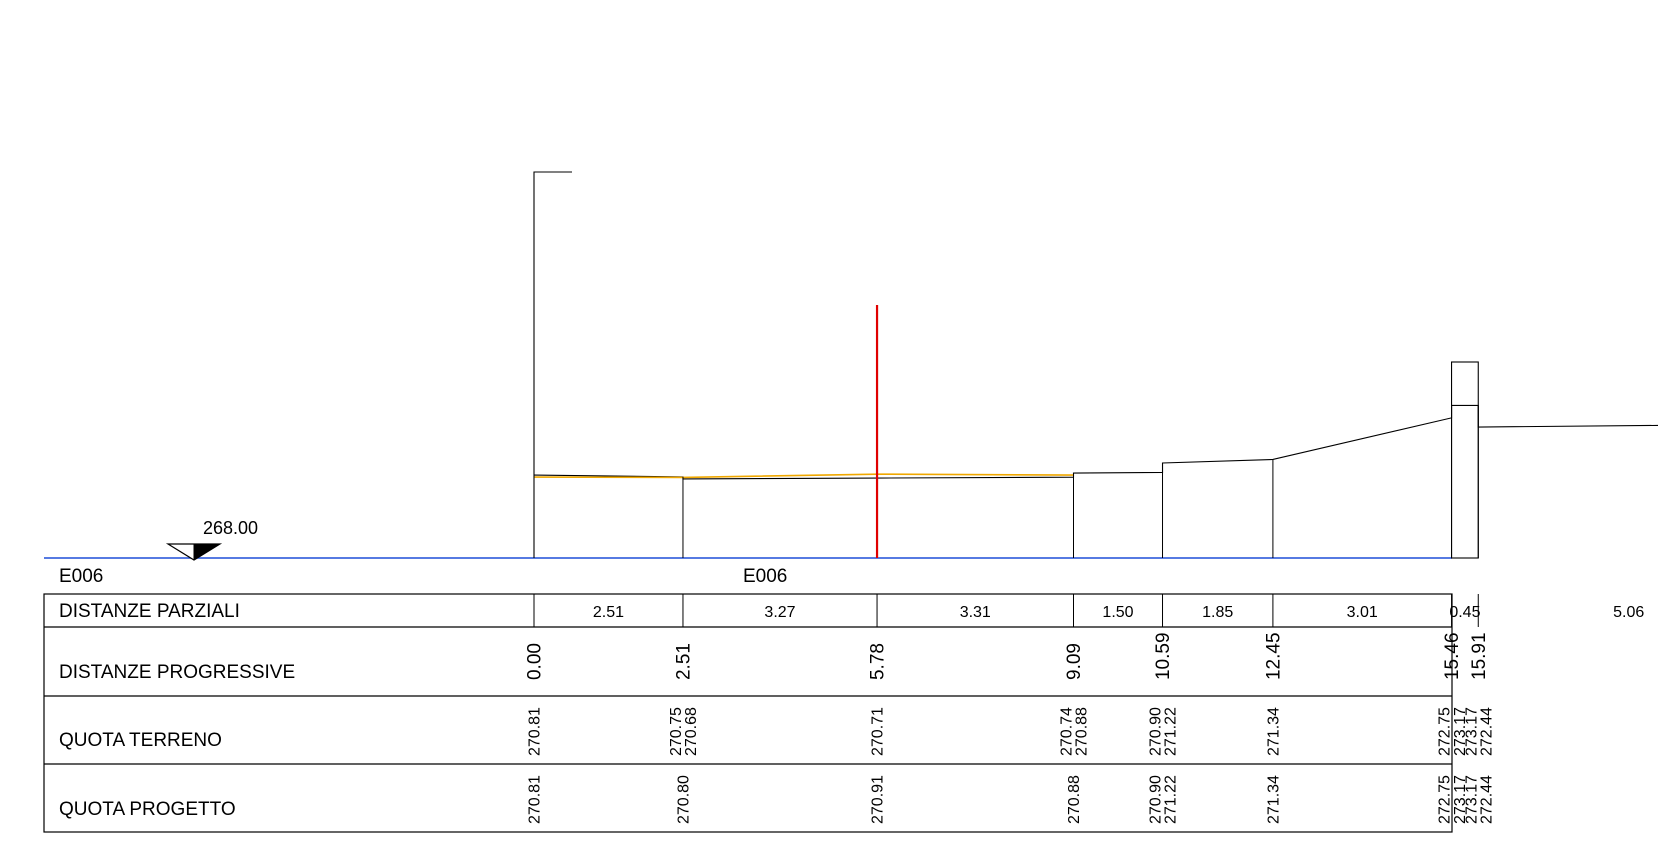  Describe the element at coordinates (1274, 799) in the screenshot. I see `design-elevation: 271.34` at that location.